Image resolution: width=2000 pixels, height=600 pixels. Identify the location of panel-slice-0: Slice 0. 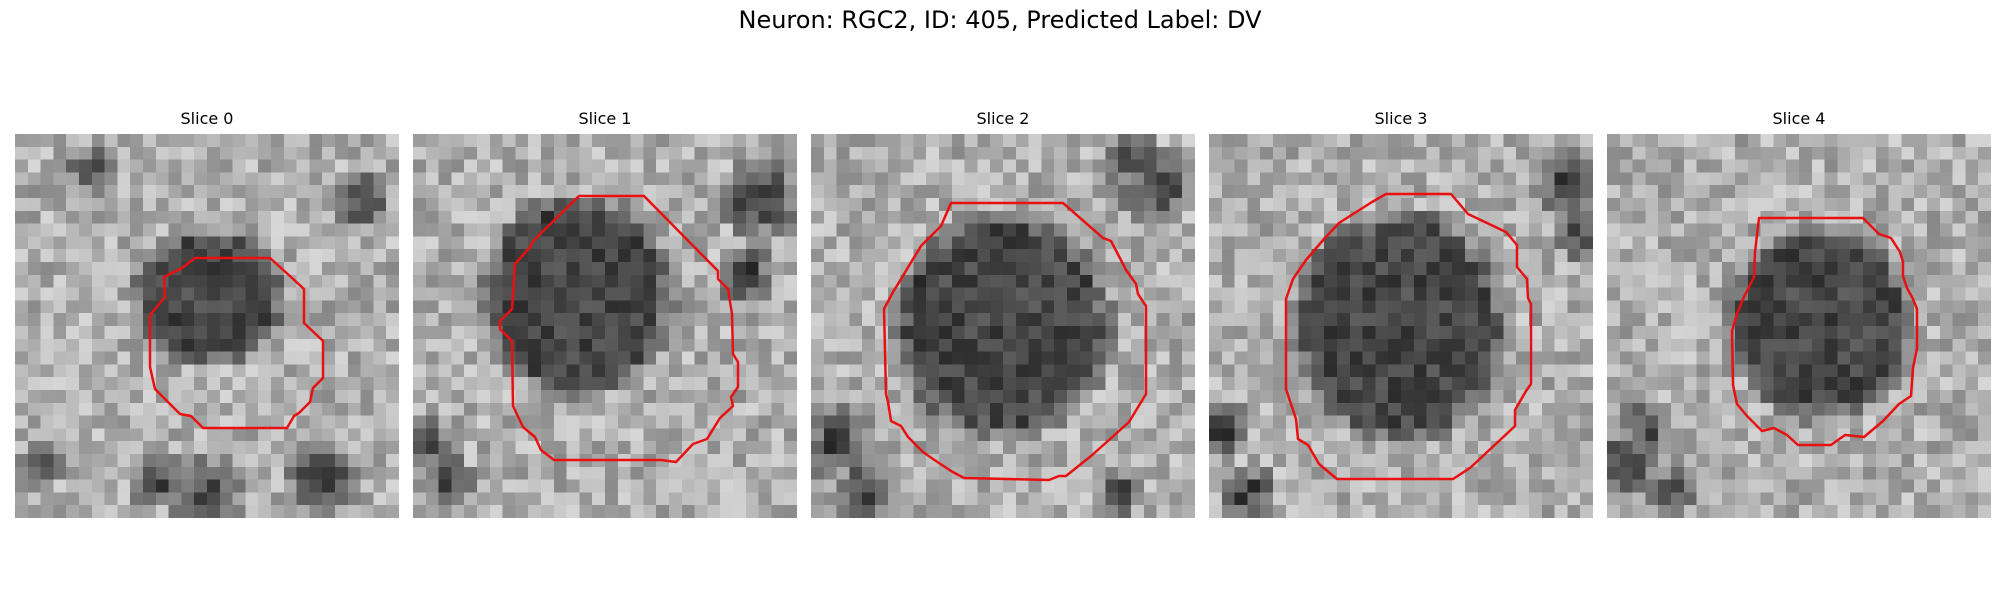
(207, 313).